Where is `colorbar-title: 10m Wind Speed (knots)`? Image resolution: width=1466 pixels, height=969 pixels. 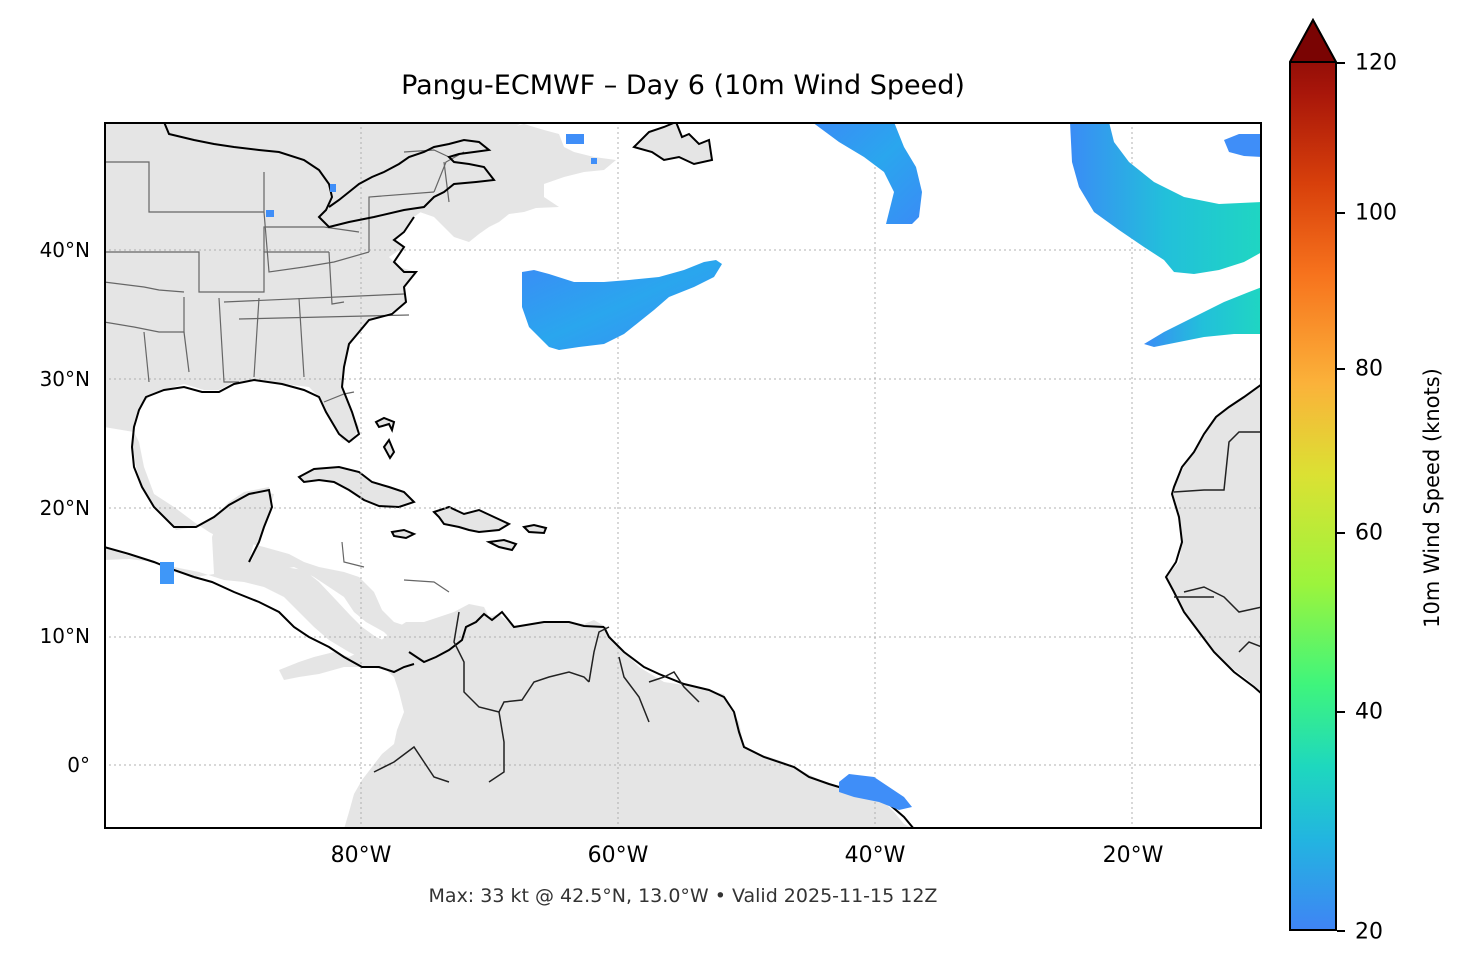
colorbar-title: 10m Wind Speed (knots) is located at coordinates (1432, 498).